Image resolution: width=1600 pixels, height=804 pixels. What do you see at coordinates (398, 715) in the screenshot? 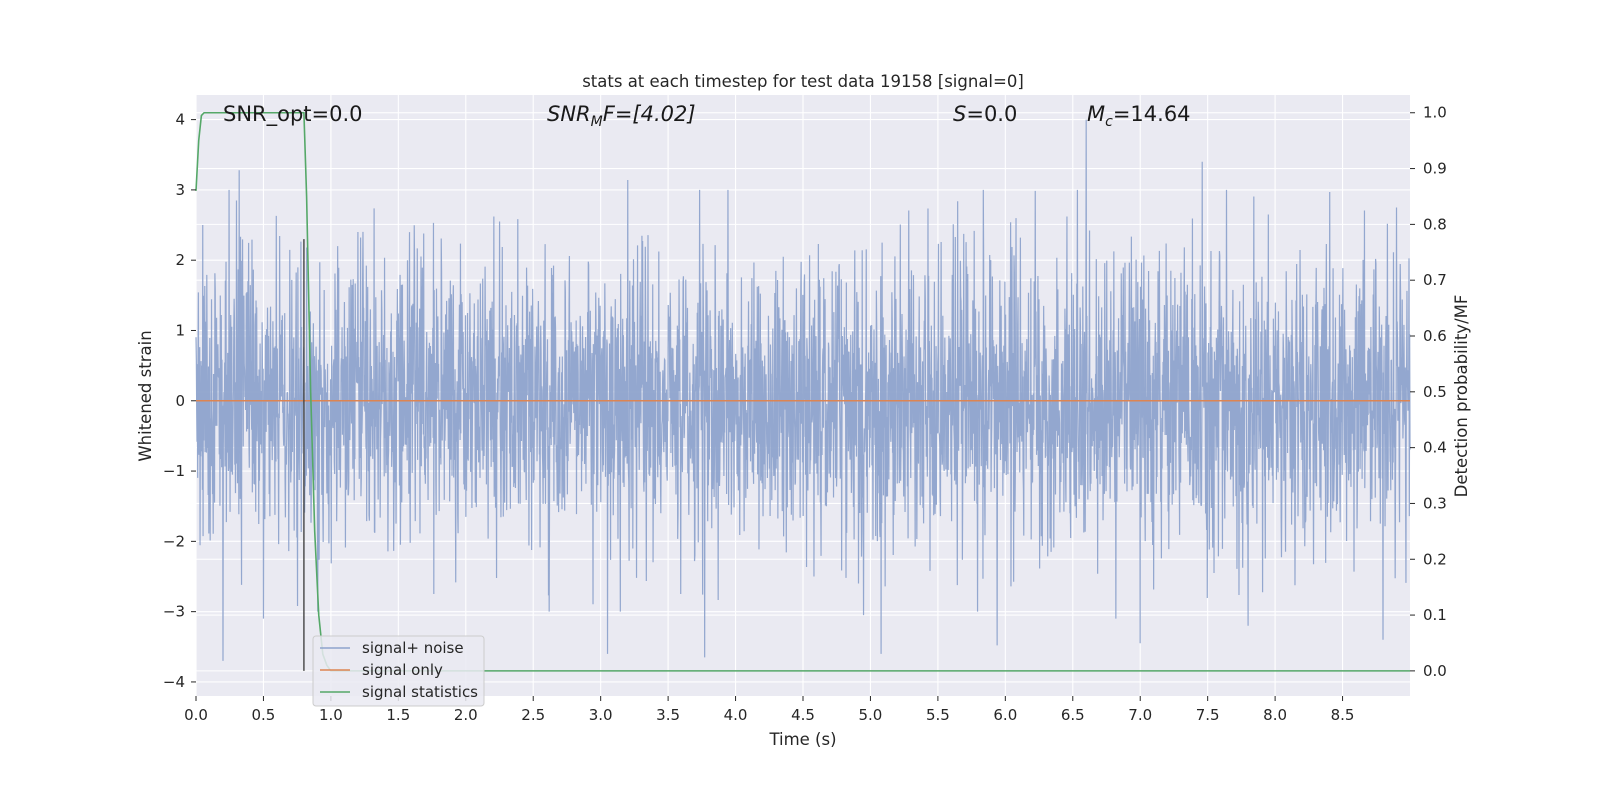
I see `x-tick-label: 1.5` at bounding box center [398, 715].